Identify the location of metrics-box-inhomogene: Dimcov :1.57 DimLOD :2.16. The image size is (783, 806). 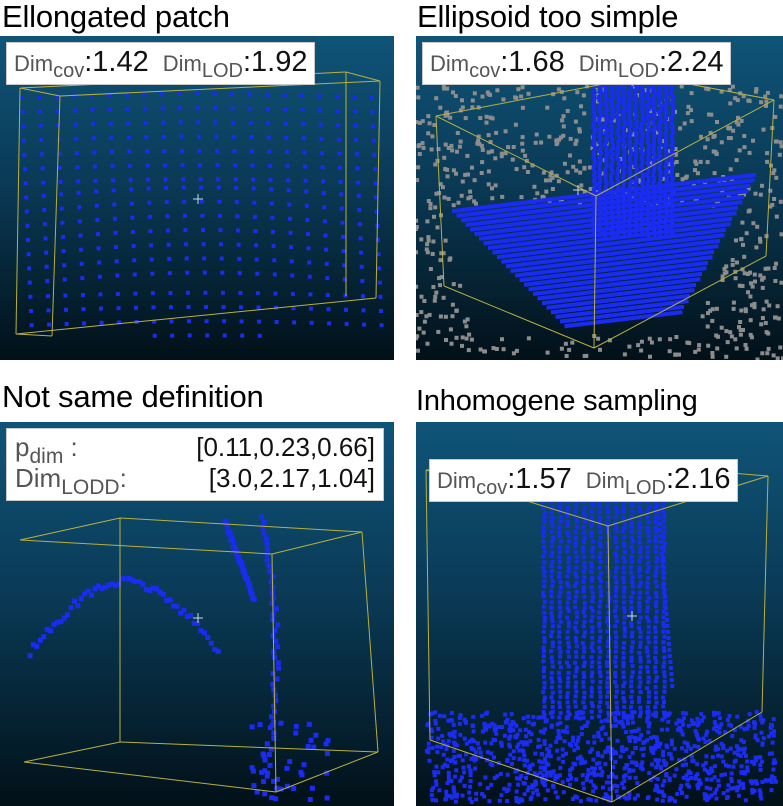
(584, 480).